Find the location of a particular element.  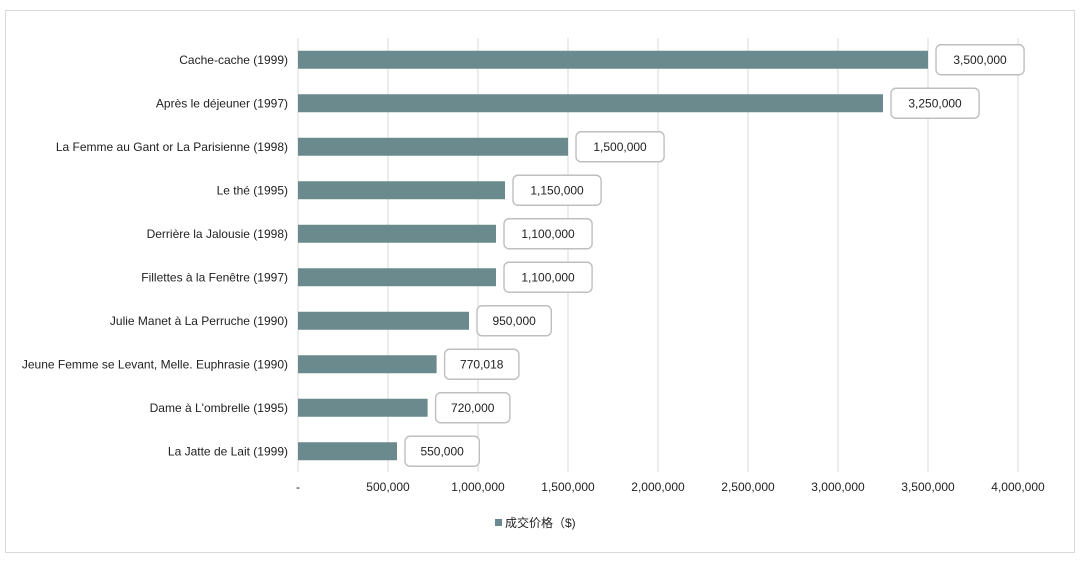

category-label: Julie Manet à La Perruche (1990) is located at coordinates (199, 321).